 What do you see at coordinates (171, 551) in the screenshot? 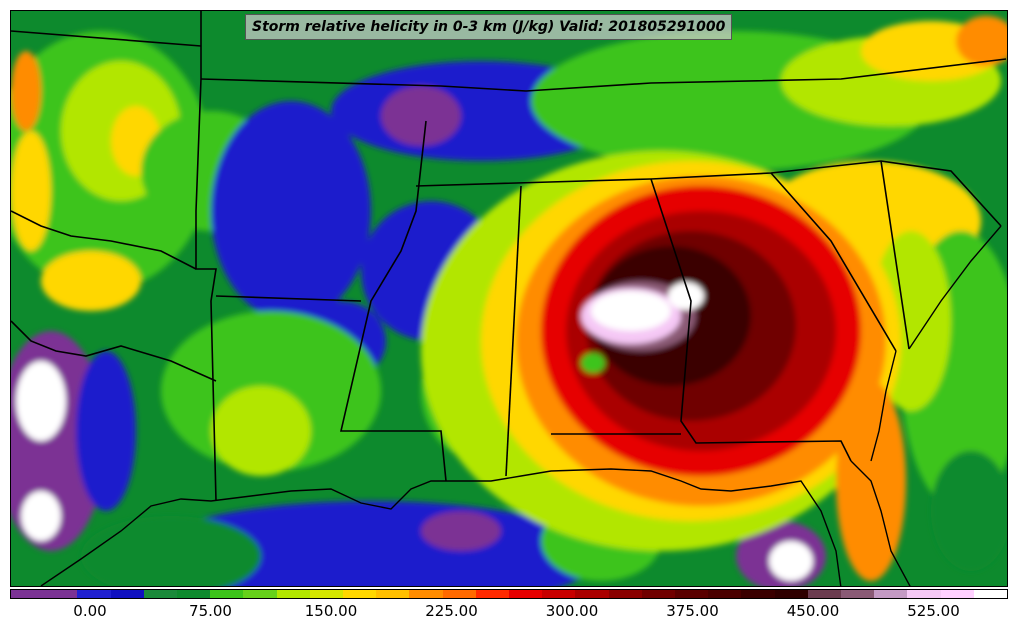
I see `gulf-dark-green` at bounding box center [171, 551].